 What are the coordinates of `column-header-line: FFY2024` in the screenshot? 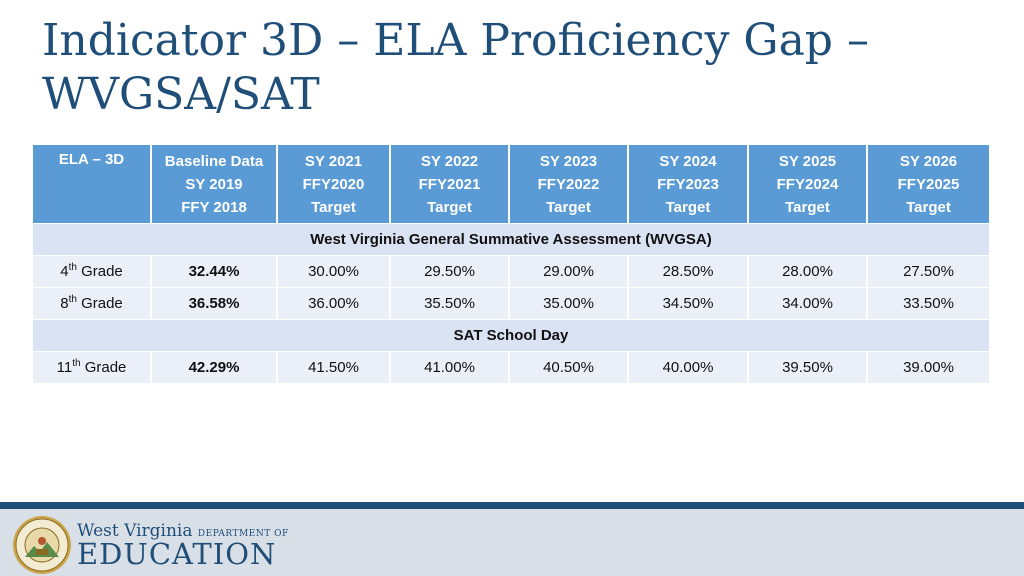 It's located at (807, 184).